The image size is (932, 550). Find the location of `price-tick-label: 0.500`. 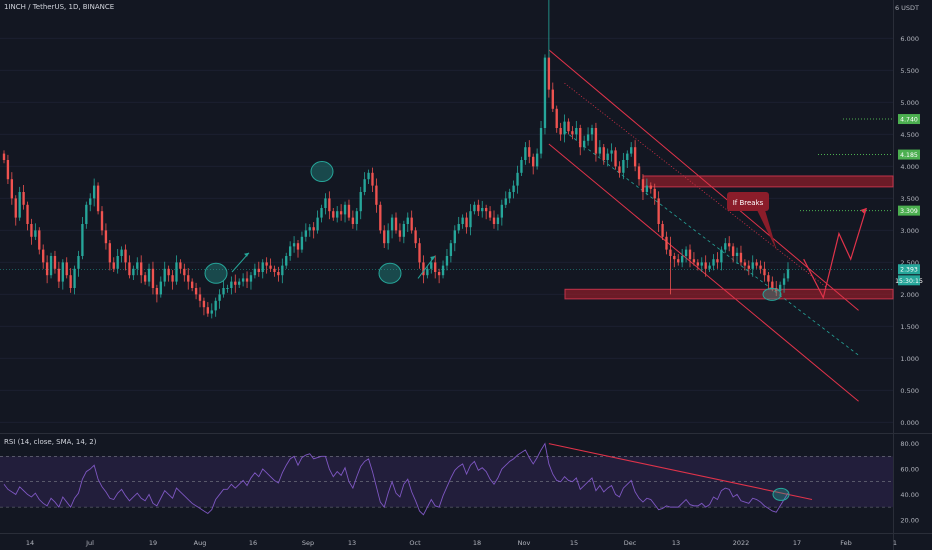

price-tick-label: 0.500 is located at coordinates (909, 391).